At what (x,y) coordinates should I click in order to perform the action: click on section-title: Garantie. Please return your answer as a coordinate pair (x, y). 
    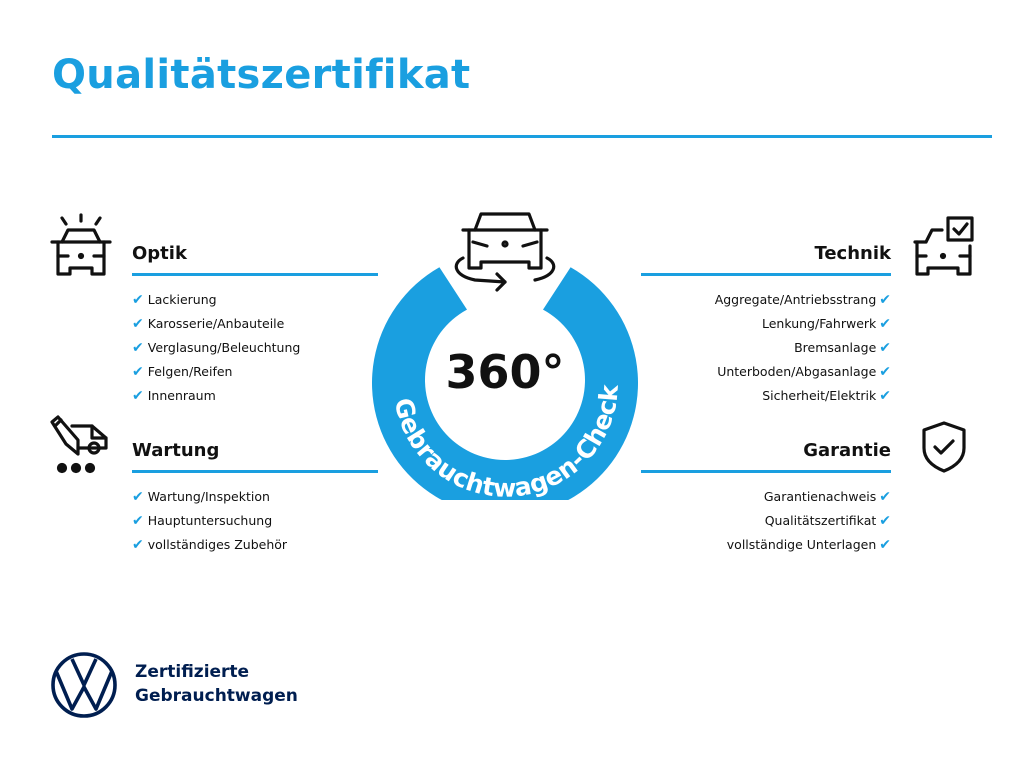
    Looking at the image, I should click on (847, 450).